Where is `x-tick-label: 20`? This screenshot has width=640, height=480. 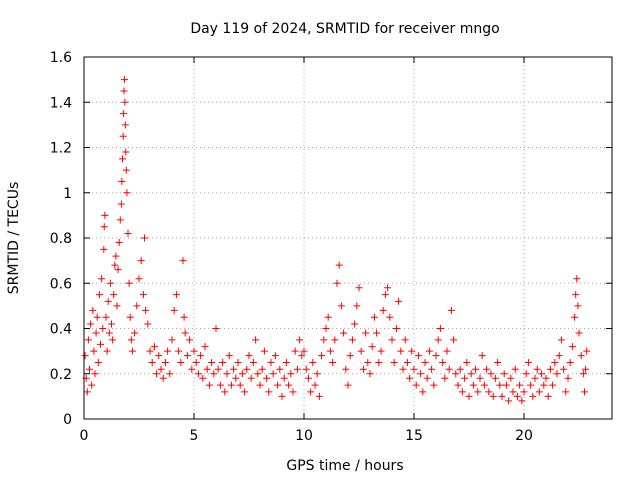
x-tick-label: 20 is located at coordinates (524, 436).